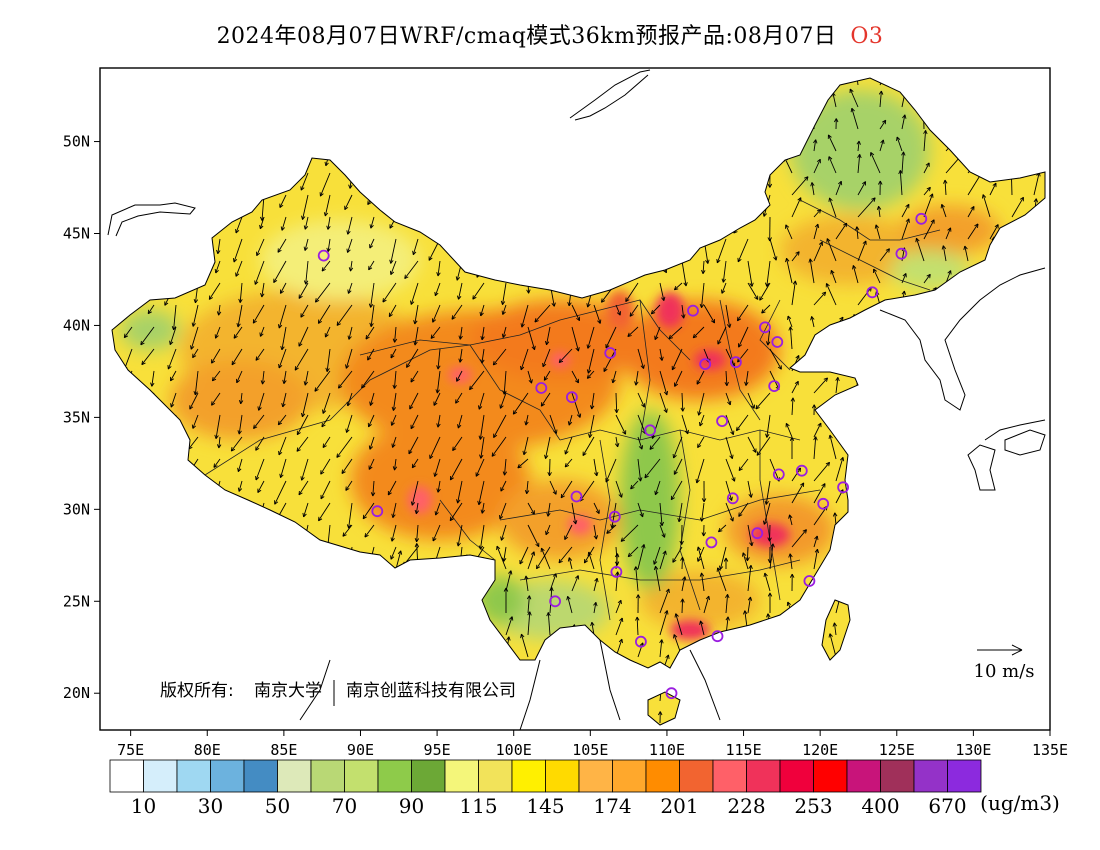 Image resolution: width=1100 pixels, height=850 pixels. Describe the element at coordinates (76, 417) in the screenshot. I see `y-tick-label: 35N` at that location.